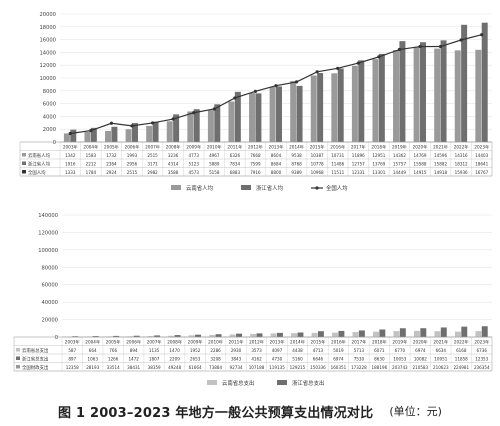 The width and height of the screenshot is (500, 426). What do you see at coordinates (111, 164) in the screenshot?
I see `table-cell: 2384` at bounding box center [111, 164].